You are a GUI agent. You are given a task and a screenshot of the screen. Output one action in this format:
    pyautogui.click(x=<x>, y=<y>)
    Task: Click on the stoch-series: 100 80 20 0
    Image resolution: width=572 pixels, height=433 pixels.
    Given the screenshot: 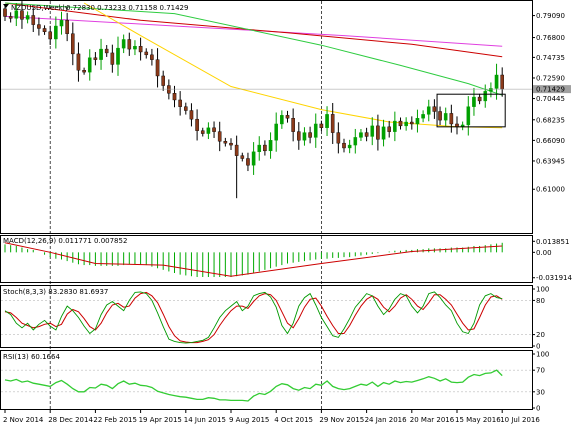 What is the action you would take?
    pyautogui.click(x=275, y=318)
    